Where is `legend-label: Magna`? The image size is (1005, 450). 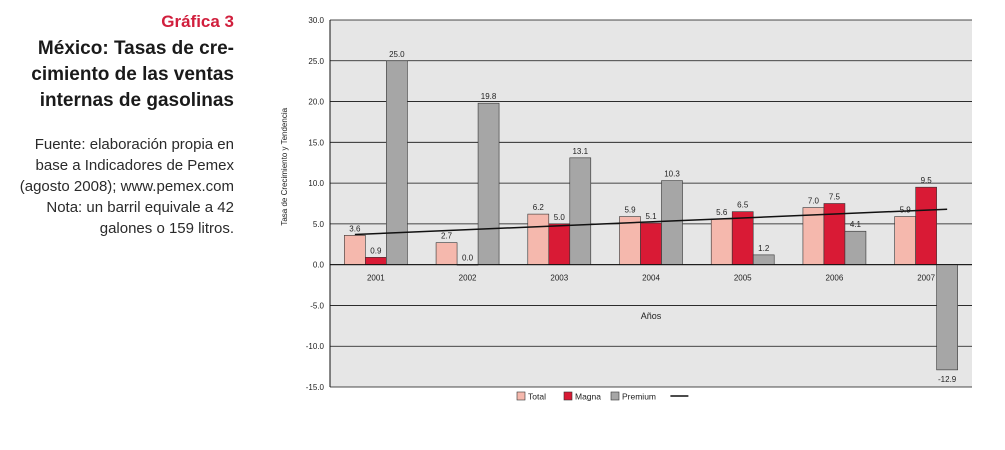 legend-label: Magna is located at coordinates (588, 397).